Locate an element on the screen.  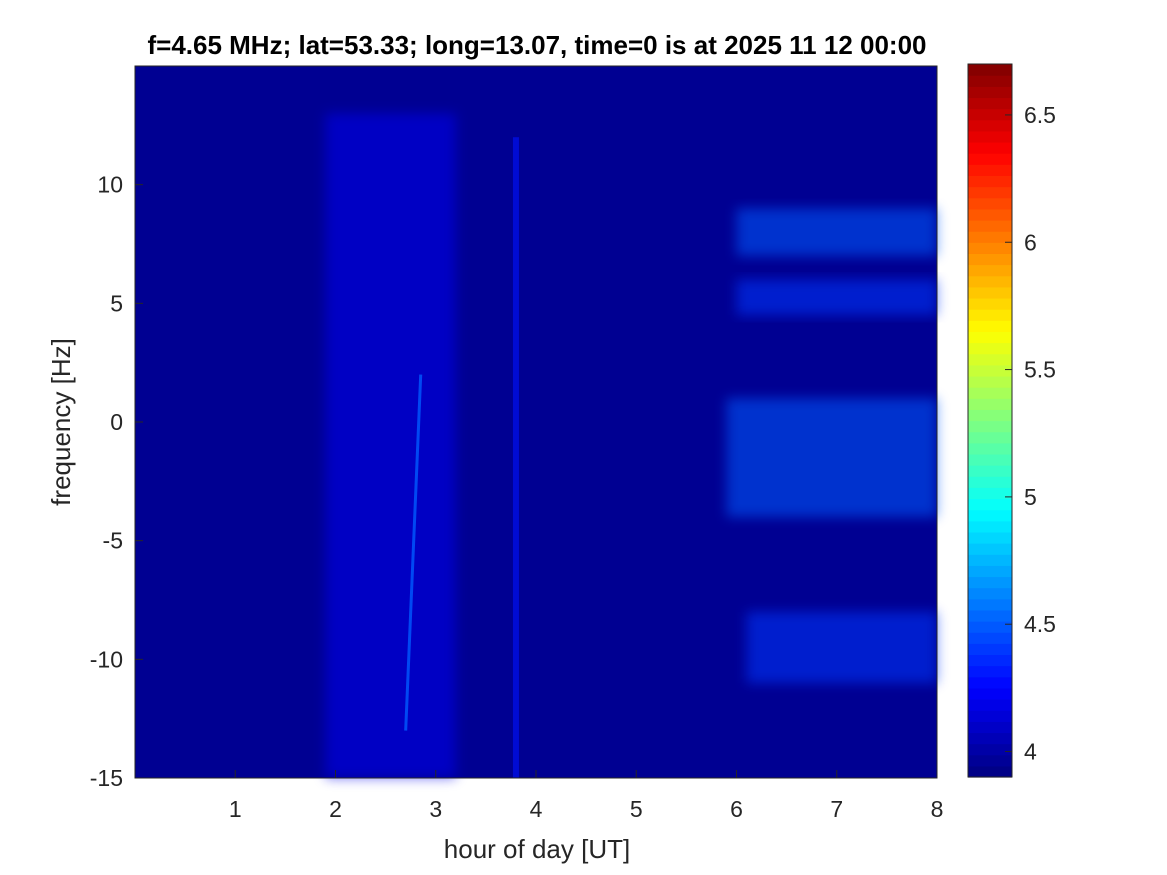
colorbar-tick-label: 4 is located at coordinates (1030, 752).